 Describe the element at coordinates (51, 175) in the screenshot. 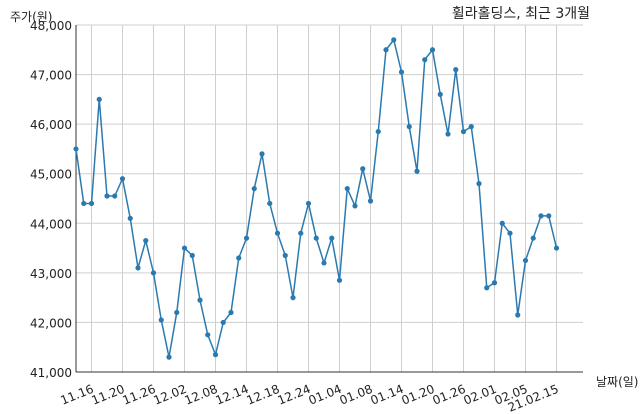

I see `y-tick-label: 45,000` at that location.